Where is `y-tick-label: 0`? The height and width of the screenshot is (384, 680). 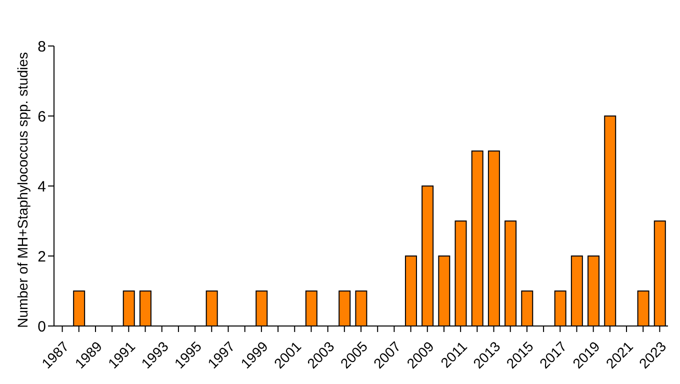 y-tick-label: 0 is located at coordinates (42, 327).